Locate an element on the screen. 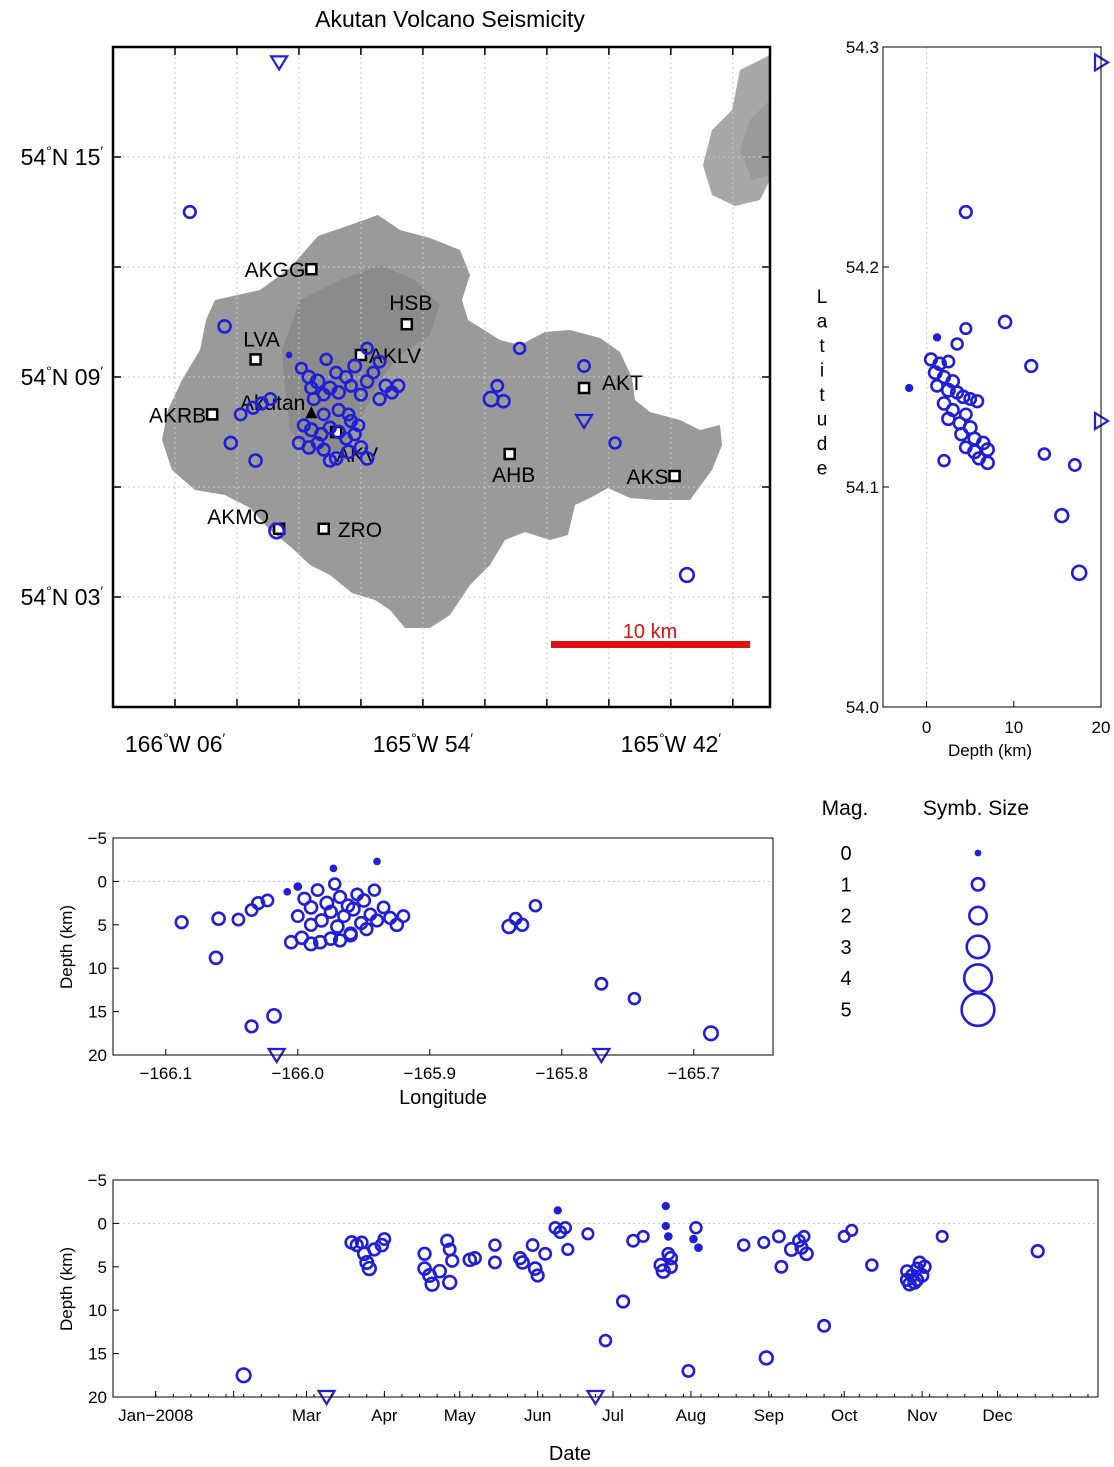  station-label: AKT is located at coordinates (622, 383).